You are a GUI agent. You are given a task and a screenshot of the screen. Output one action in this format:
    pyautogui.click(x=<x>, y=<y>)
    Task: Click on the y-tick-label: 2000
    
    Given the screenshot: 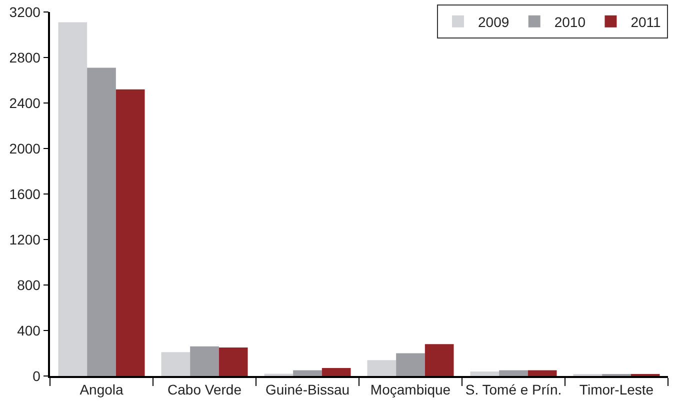 What is the action you would take?
    pyautogui.click(x=25, y=148)
    